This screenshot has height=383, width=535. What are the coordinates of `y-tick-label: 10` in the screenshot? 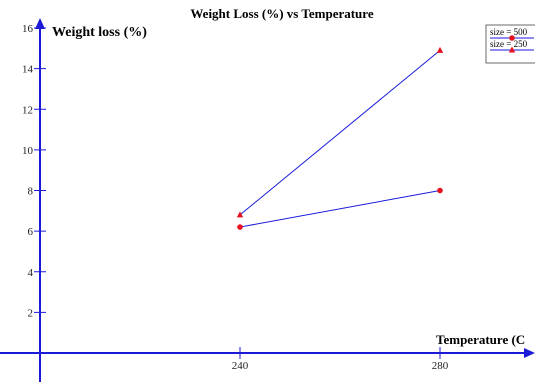 It's located at (28, 151).